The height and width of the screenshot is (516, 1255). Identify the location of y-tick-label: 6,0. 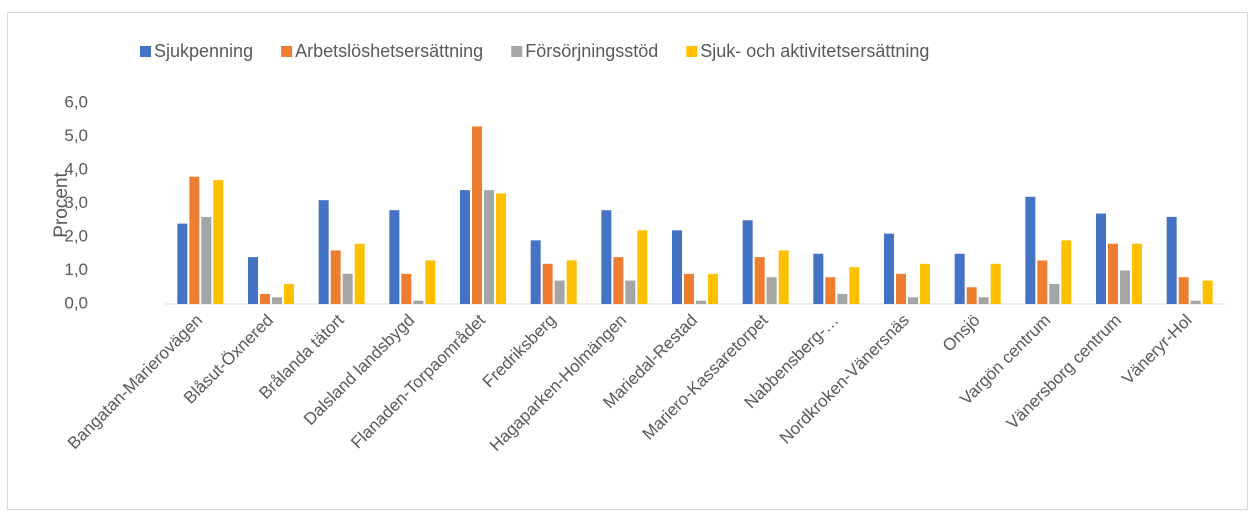
(76, 101).